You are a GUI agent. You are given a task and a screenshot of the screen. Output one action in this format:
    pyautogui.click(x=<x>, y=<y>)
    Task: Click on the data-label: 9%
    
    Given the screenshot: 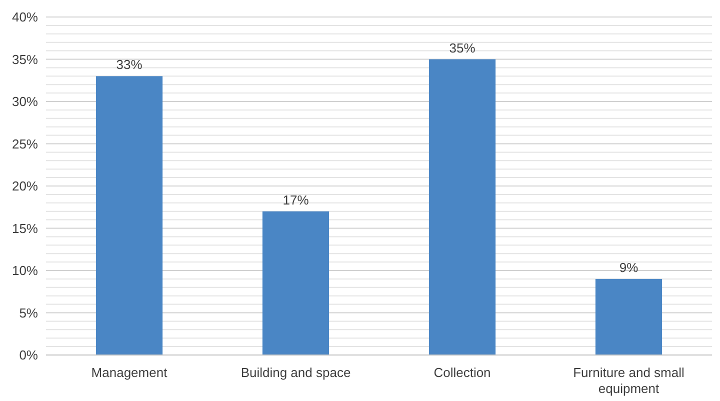 What is the action you would take?
    pyautogui.click(x=629, y=267)
    